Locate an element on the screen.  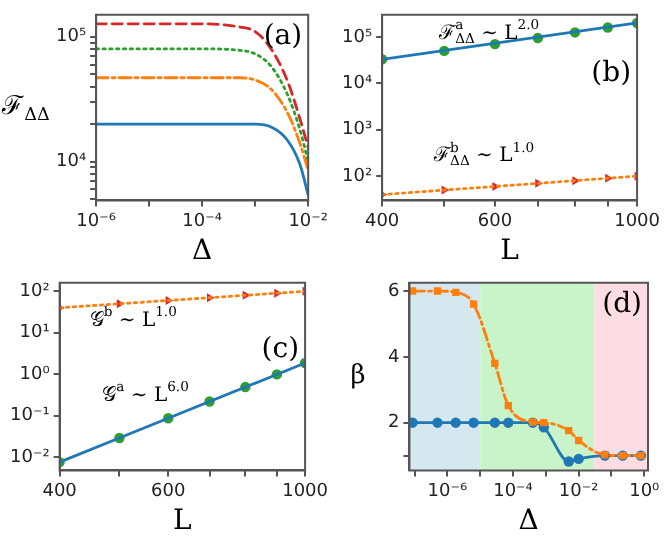
y-tick-label: 10⁻¹ is located at coordinates (30, 416).